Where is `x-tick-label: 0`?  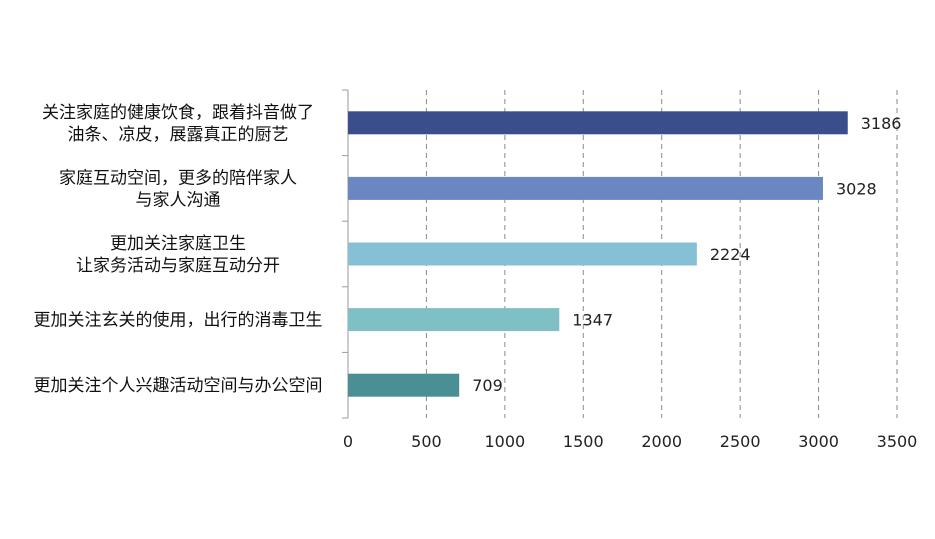
x-tick-label: 0 is located at coordinates (348, 441).